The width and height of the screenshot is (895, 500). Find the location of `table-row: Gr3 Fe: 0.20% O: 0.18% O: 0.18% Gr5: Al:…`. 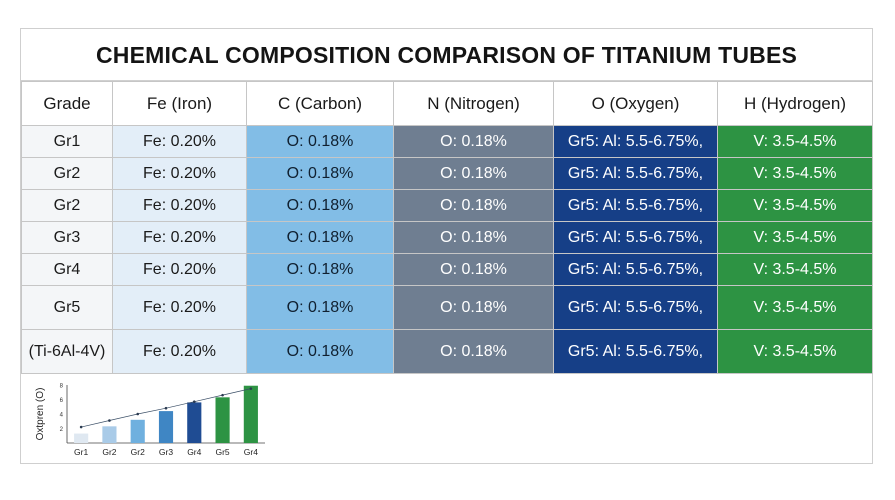

table-row: Gr3 Fe: 0.20% O: 0.18% O: 0.18% Gr5: Al:… is located at coordinates (447, 237).